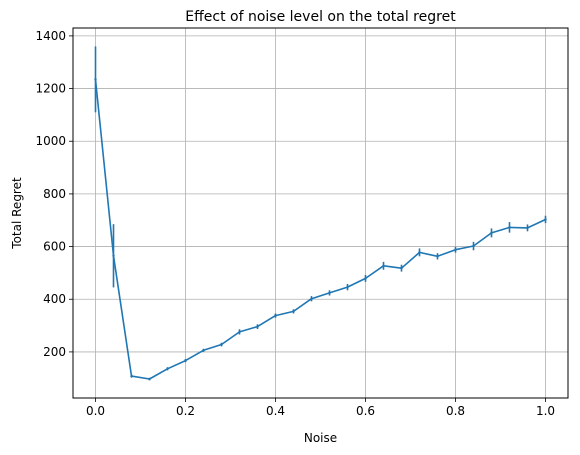  I want to click on y-tick-label: 600, so click(54, 247).